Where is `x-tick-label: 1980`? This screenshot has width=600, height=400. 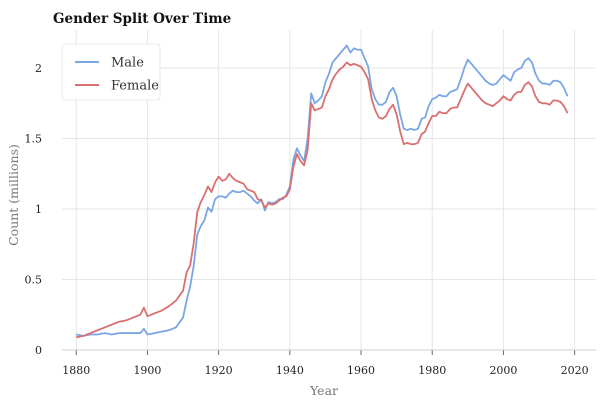 x-tick-label: 1980 is located at coordinates (432, 370).